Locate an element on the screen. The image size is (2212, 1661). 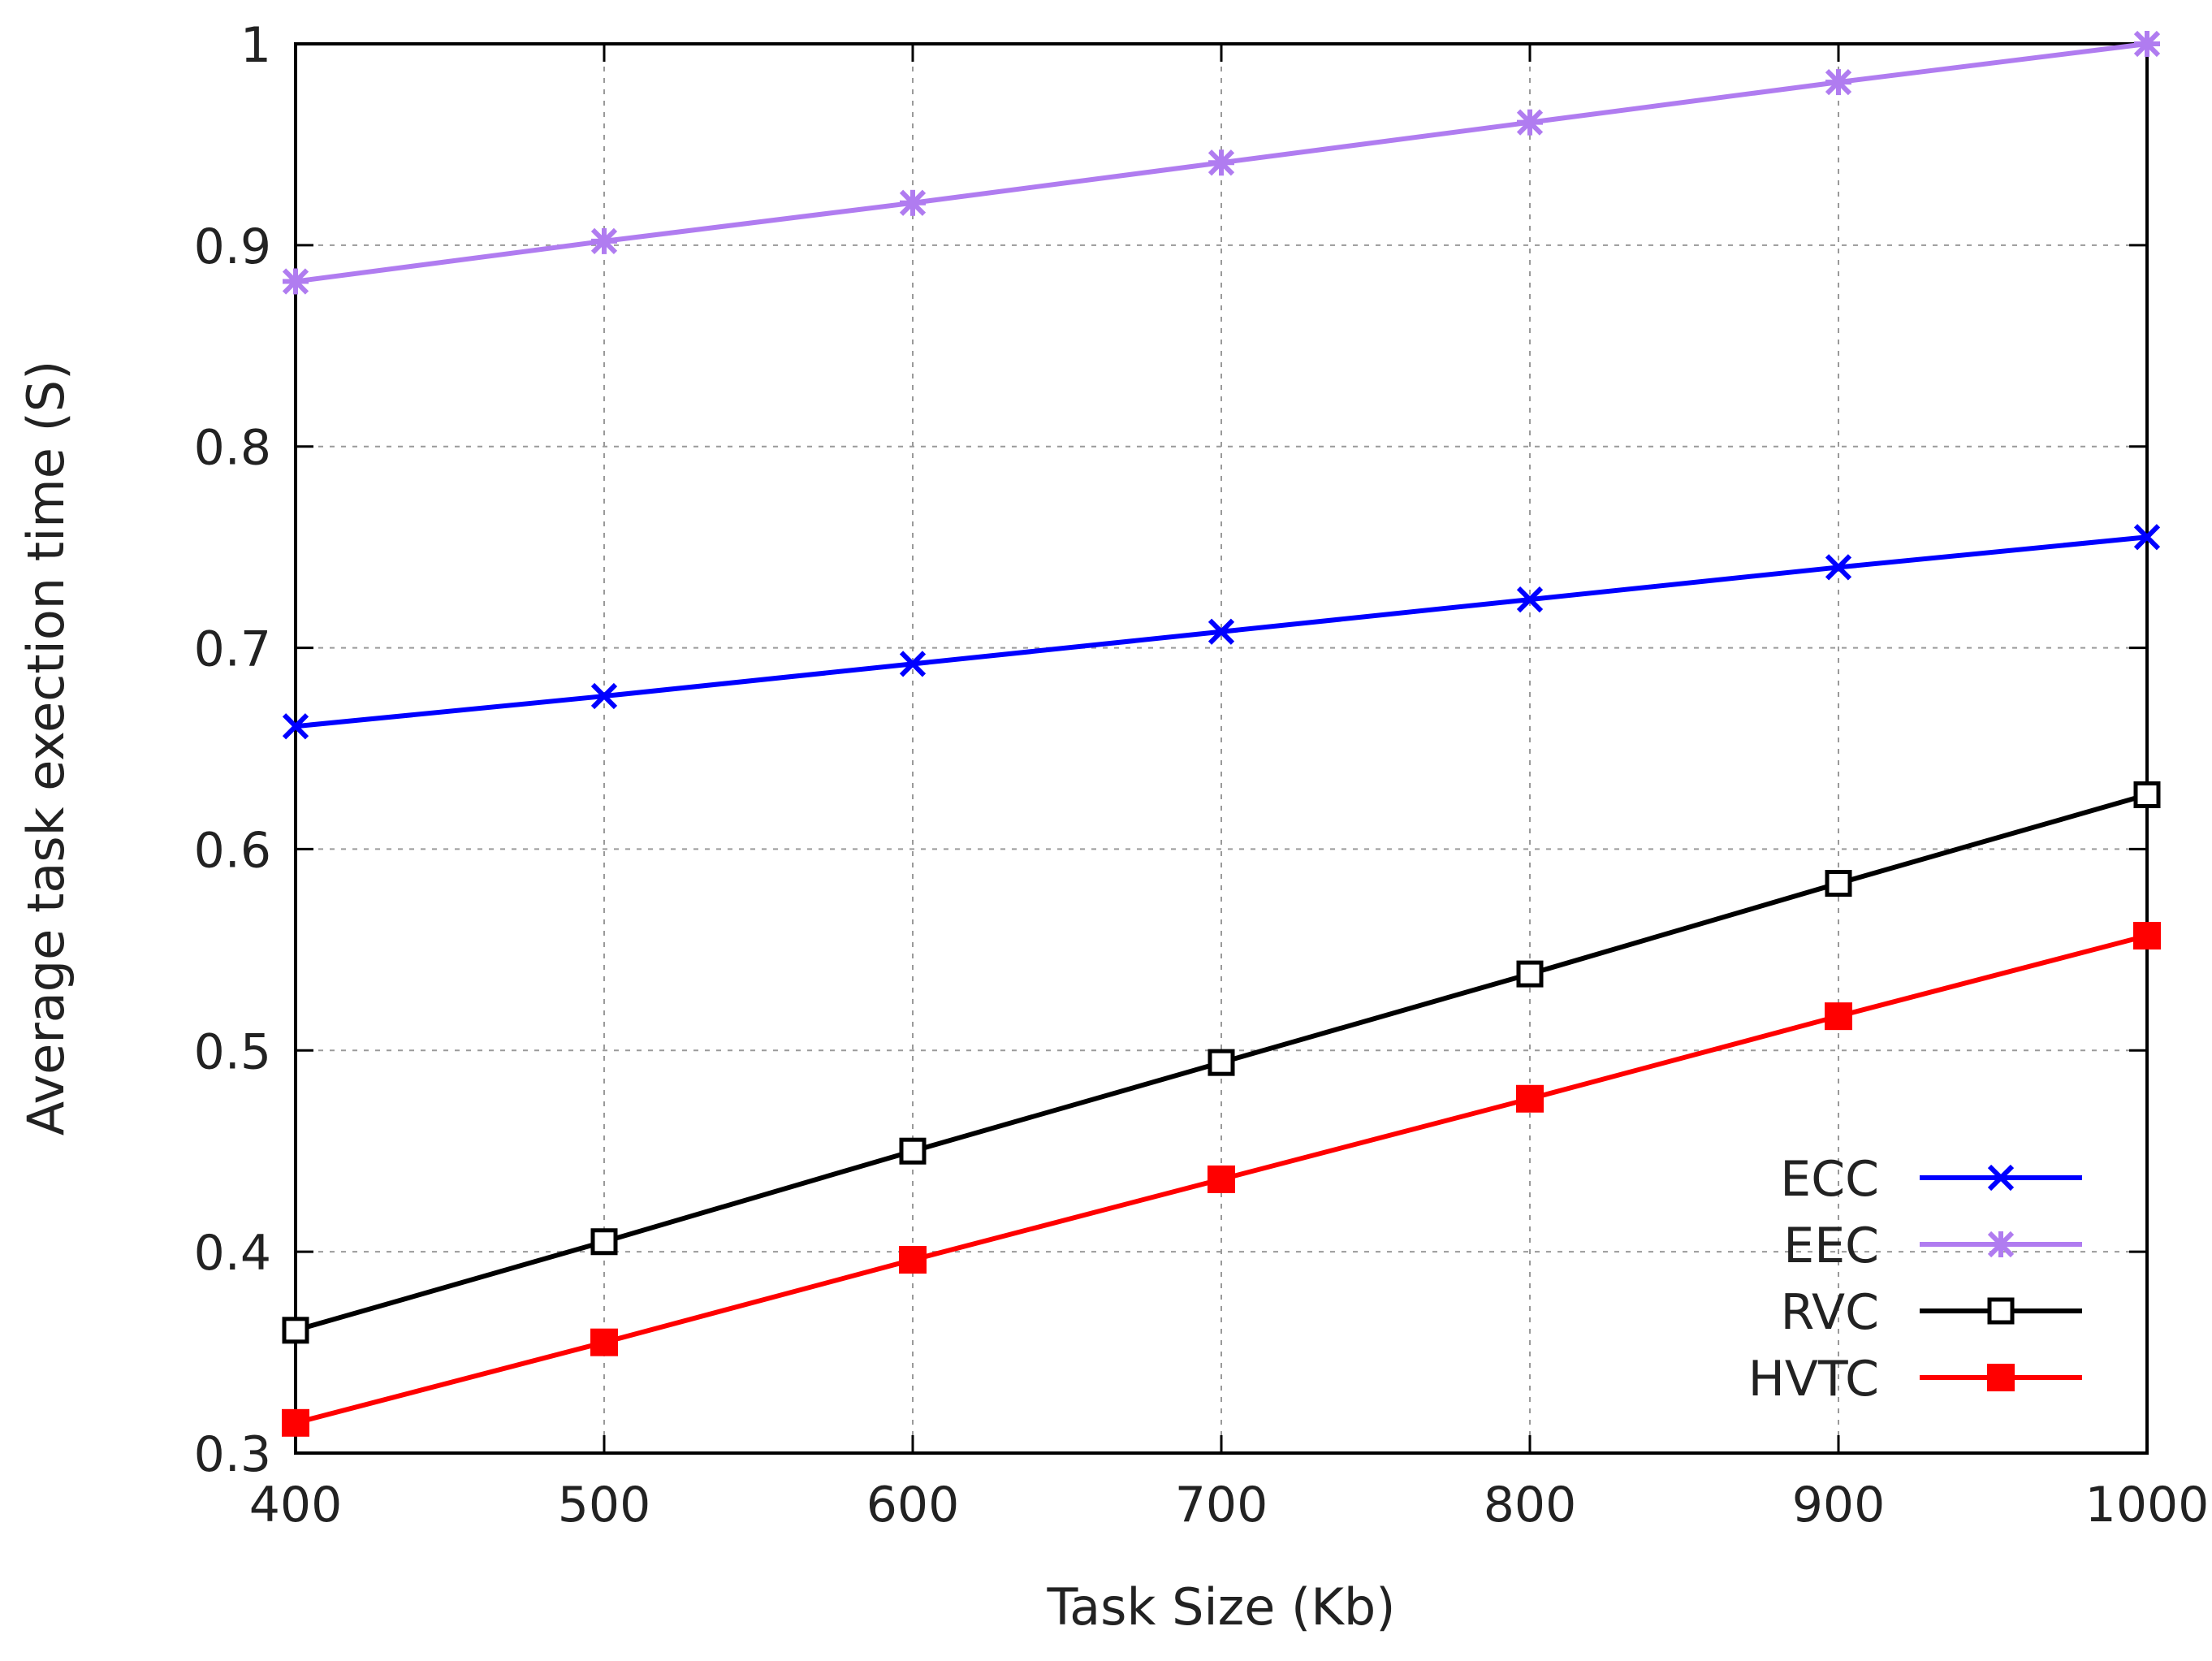
y-tick-label: 0.5 is located at coordinates (232, 1052).